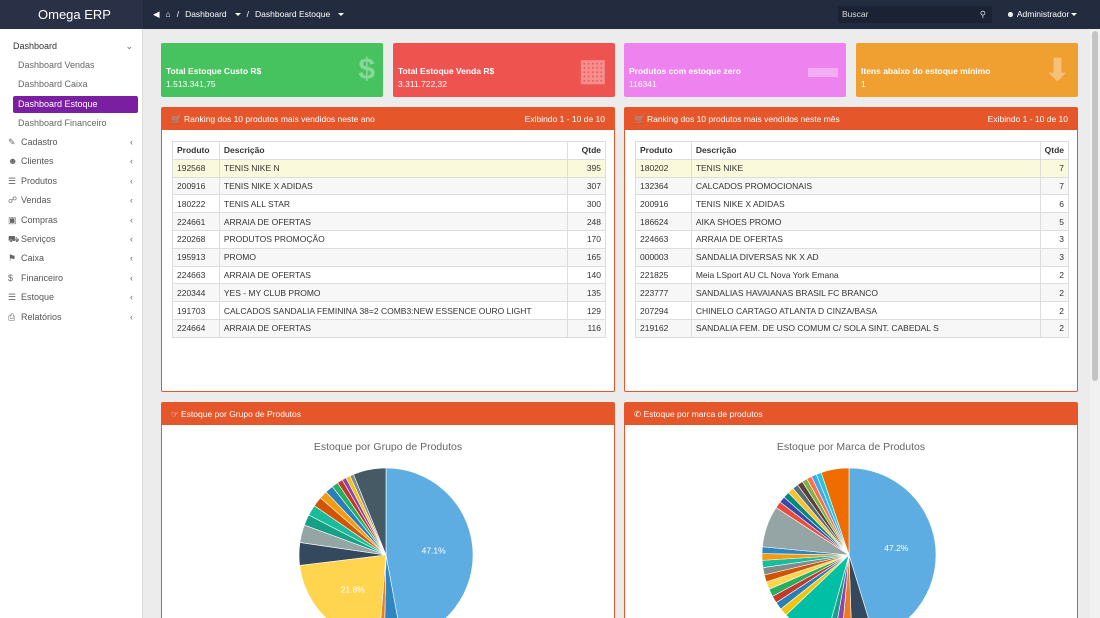 The image size is (1100, 618). What do you see at coordinates (915, 14) in the screenshot?
I see `search-input: Buscar ⚲` at bounding box center [915, 14].